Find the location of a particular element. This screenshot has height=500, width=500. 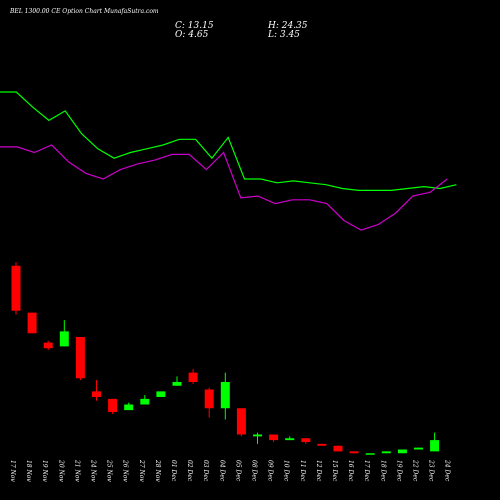

x-tick-label: 27 Nov is located at coordinates (141, 470).